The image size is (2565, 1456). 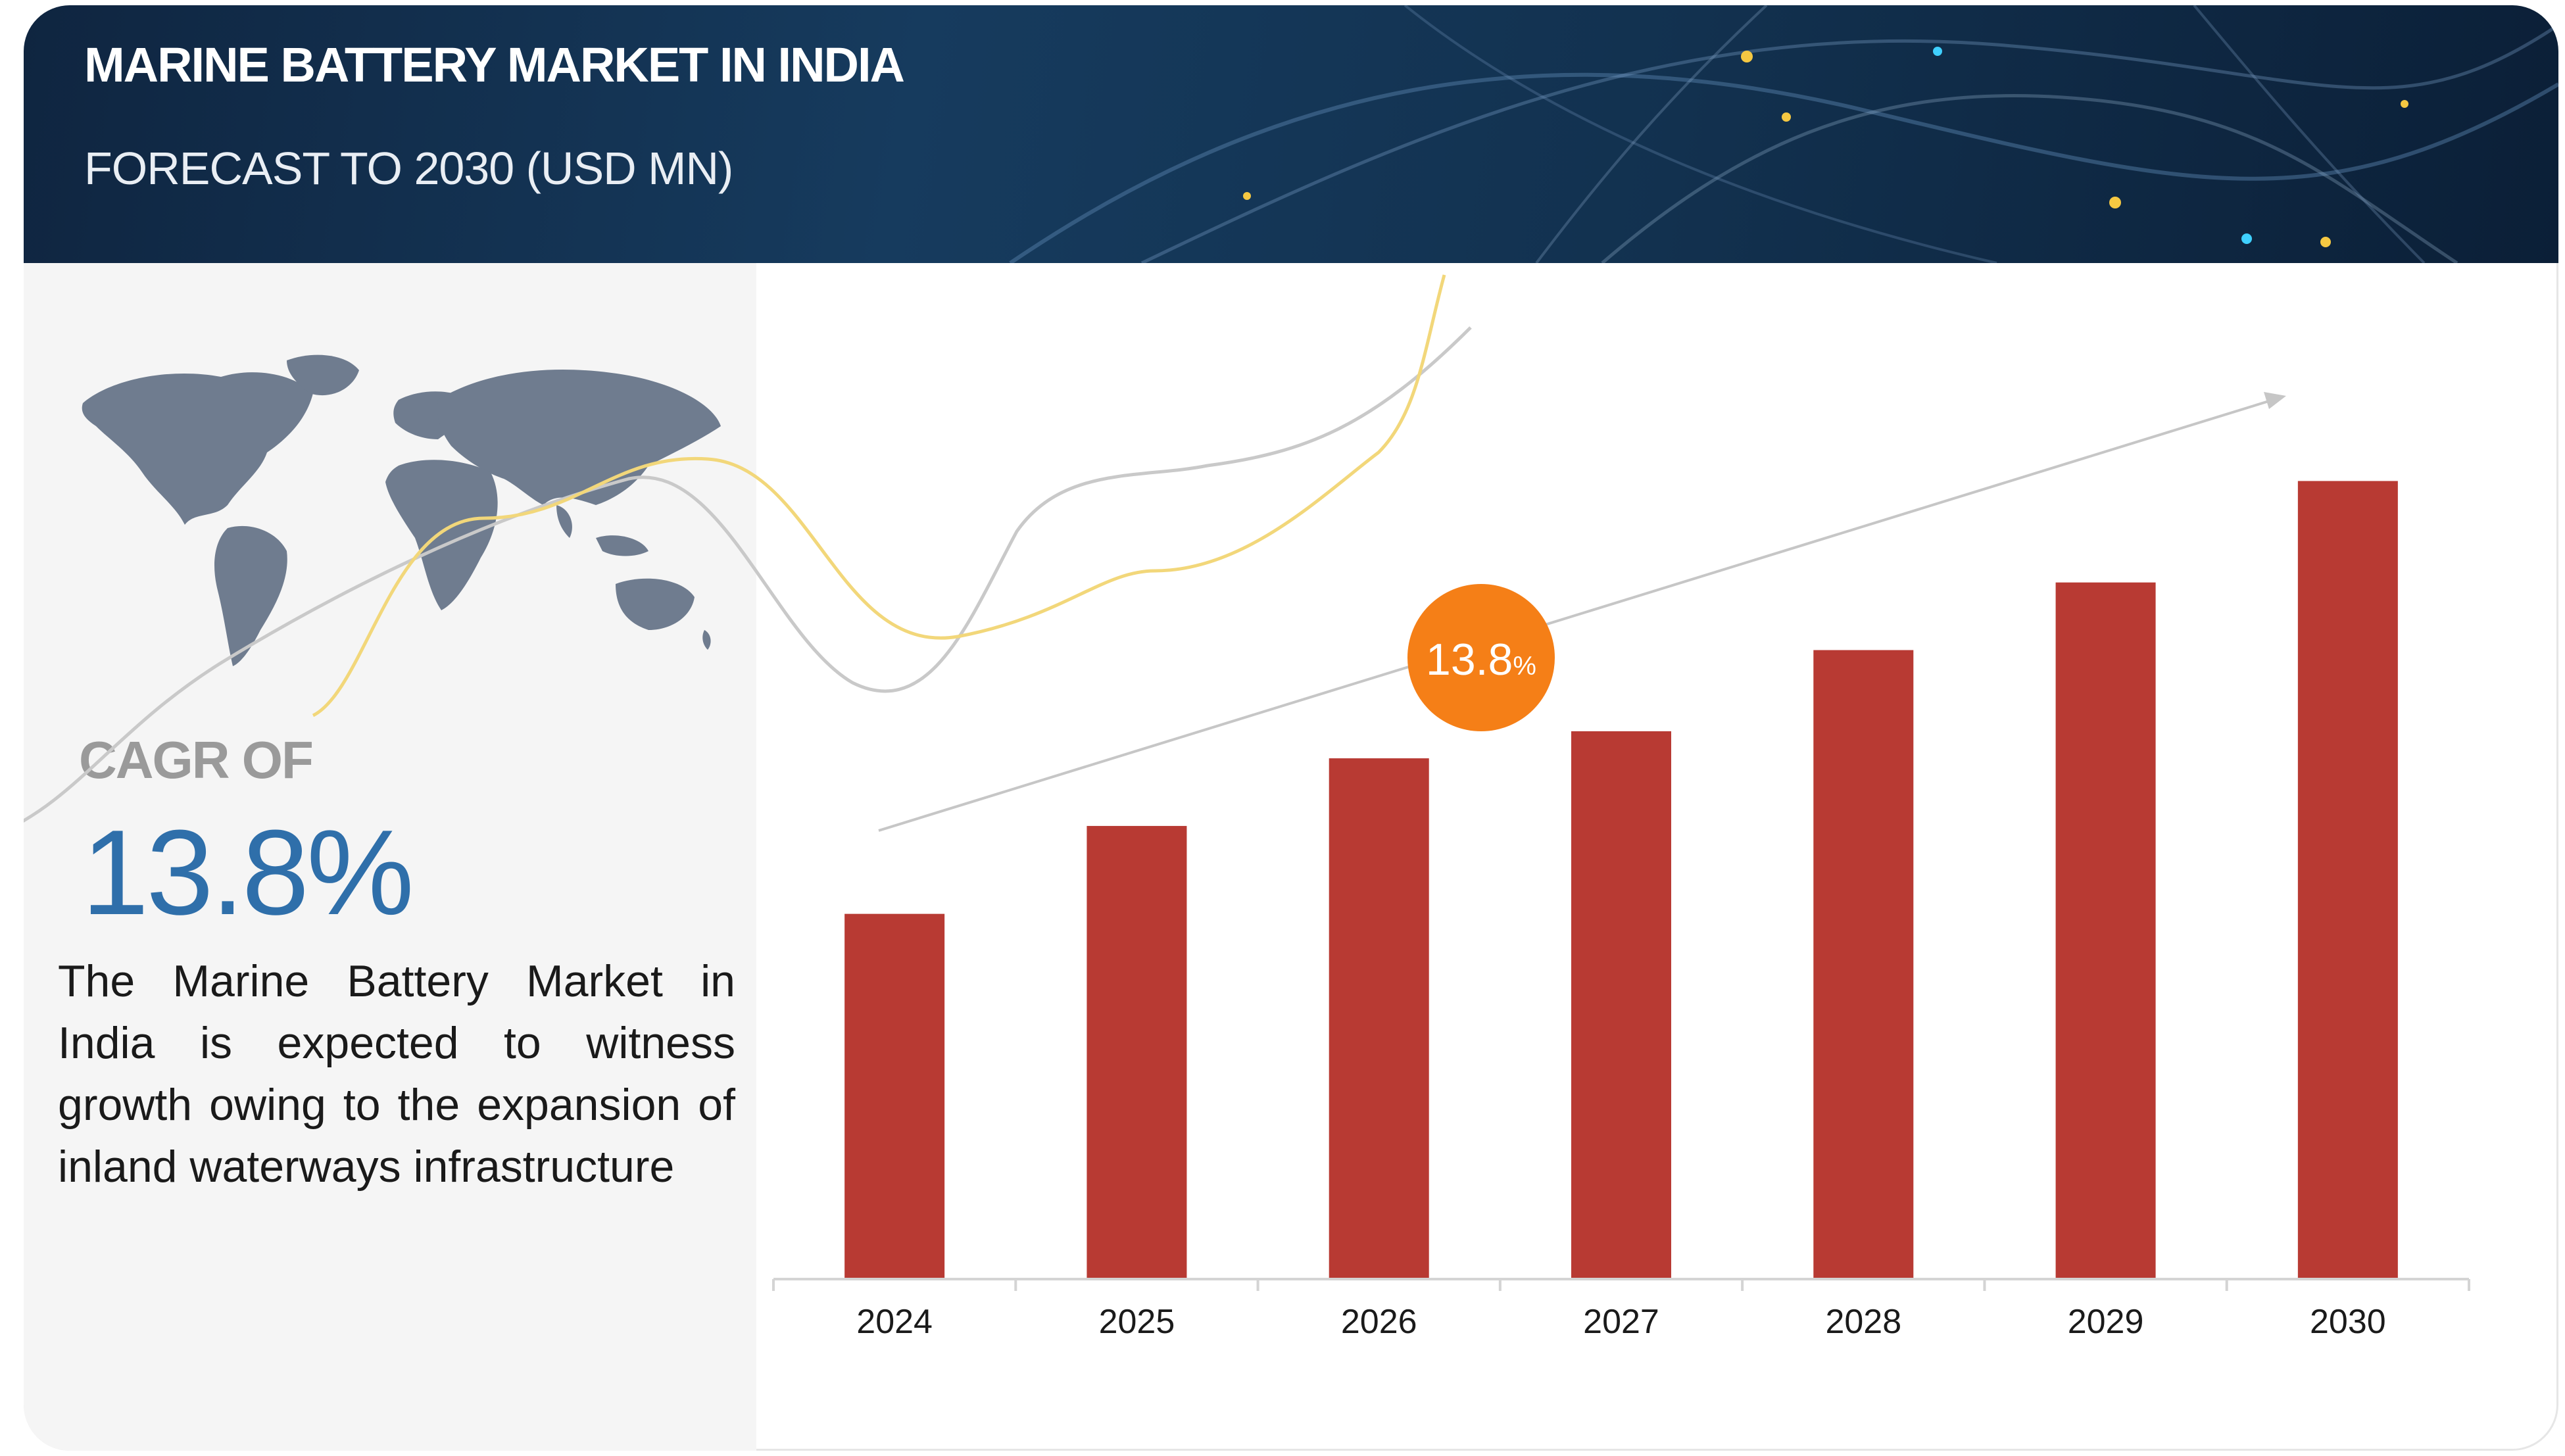 What do you see at coordinates (196, 760) in the screenshot?
I see `cagr-label: CAGR OF` at bounding box center [196, 760].